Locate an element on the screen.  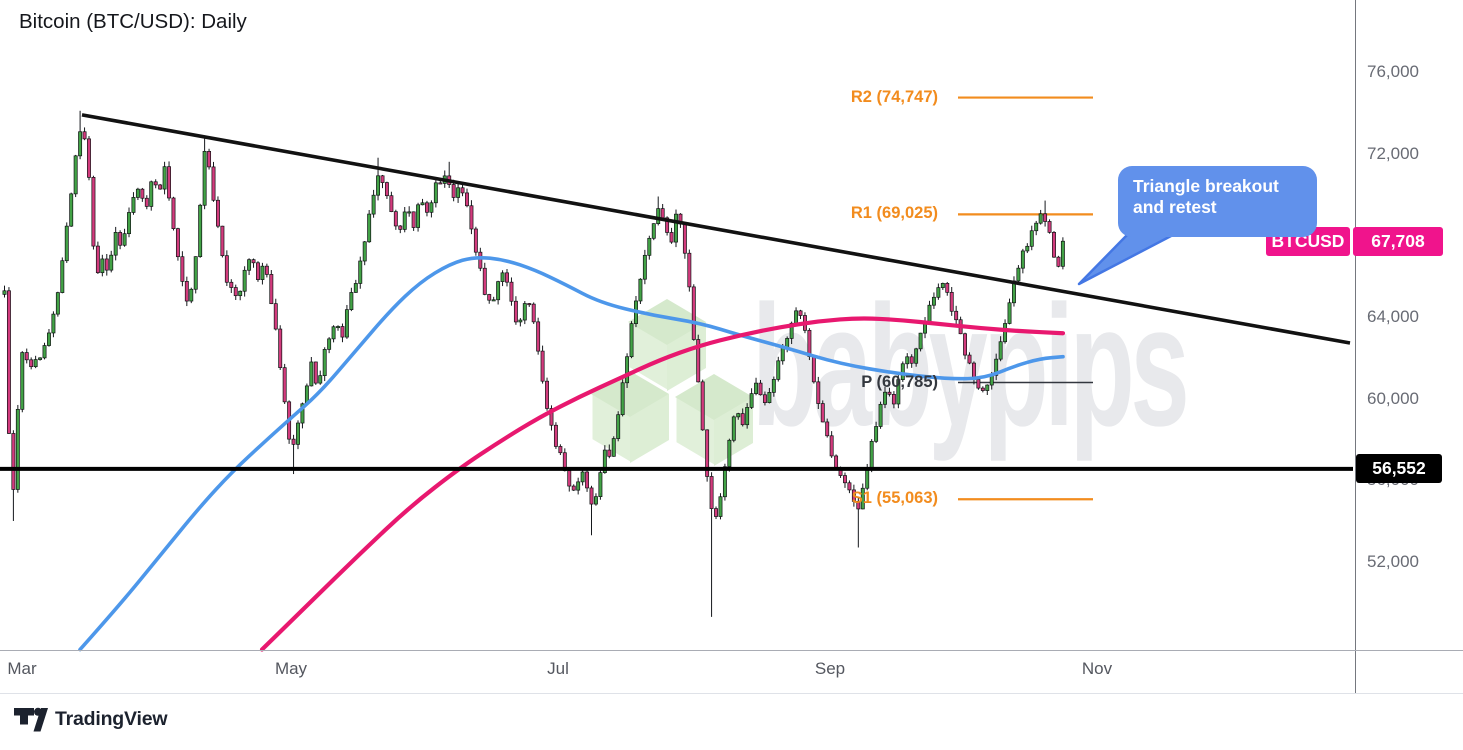
callout-bubble: Triangle breakout and retest is located at coordinates (1217, 201).